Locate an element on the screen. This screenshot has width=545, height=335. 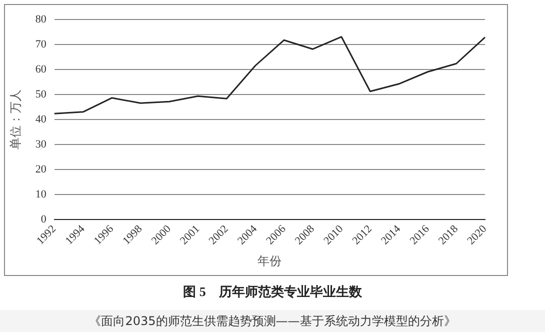
x-axis-title: 年份 is located at coordinates (270, 261).